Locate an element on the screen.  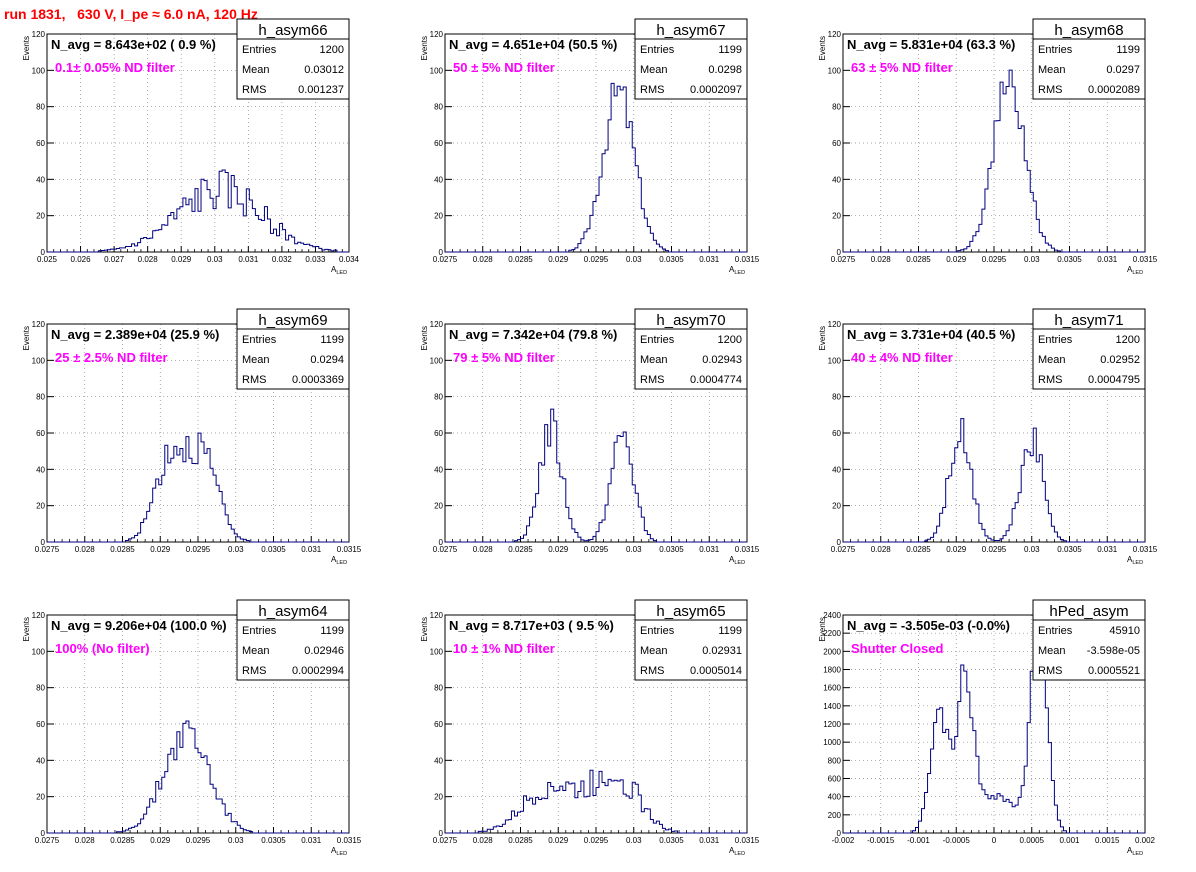
stats-value: 0.0005521 is located at coordinates (1114, 671).